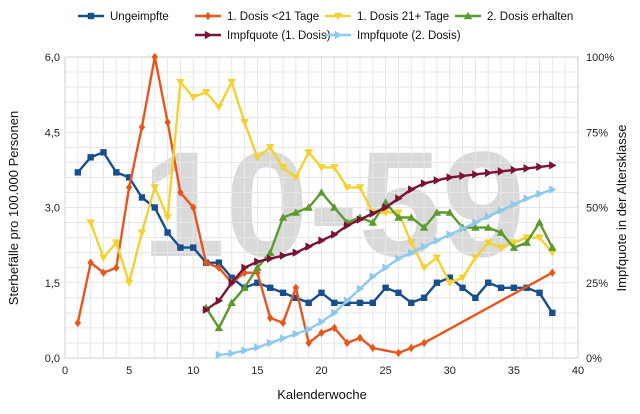  Describe the element at coordinates (13, 208) in the screenshot. I see `left-y-axis-label: Sterbefälle pro 100.000 Personen` at that location.